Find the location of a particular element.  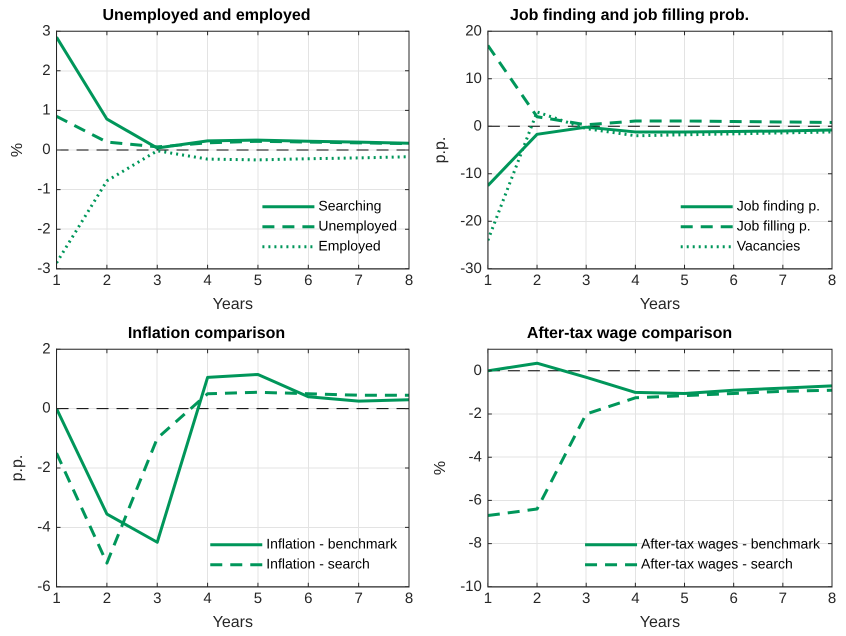

chart-title: Inflation comparison is located at coordinates (207, 333).